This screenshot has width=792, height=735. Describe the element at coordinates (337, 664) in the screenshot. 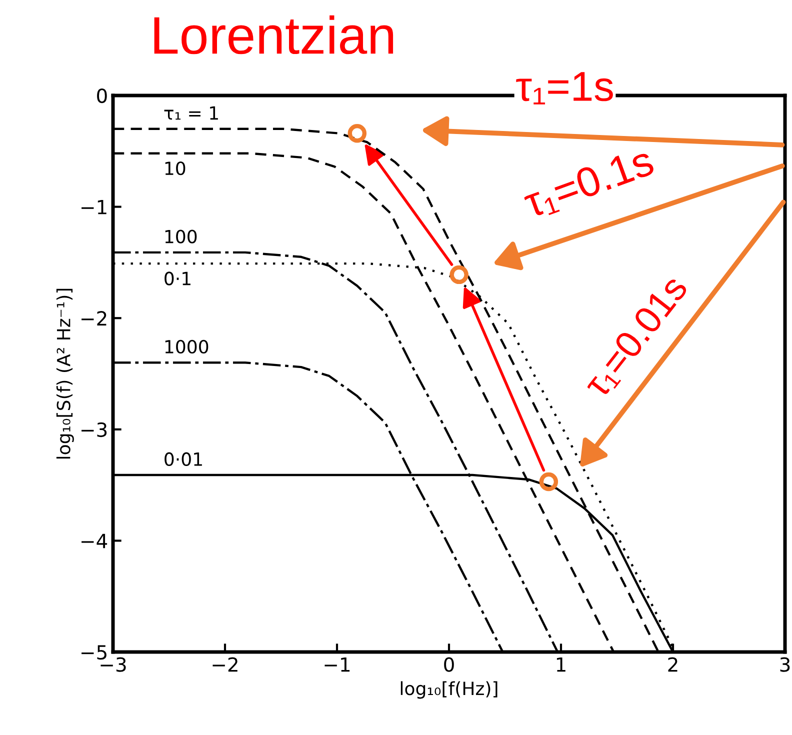

I see `x-tick-label: −1` at that location.